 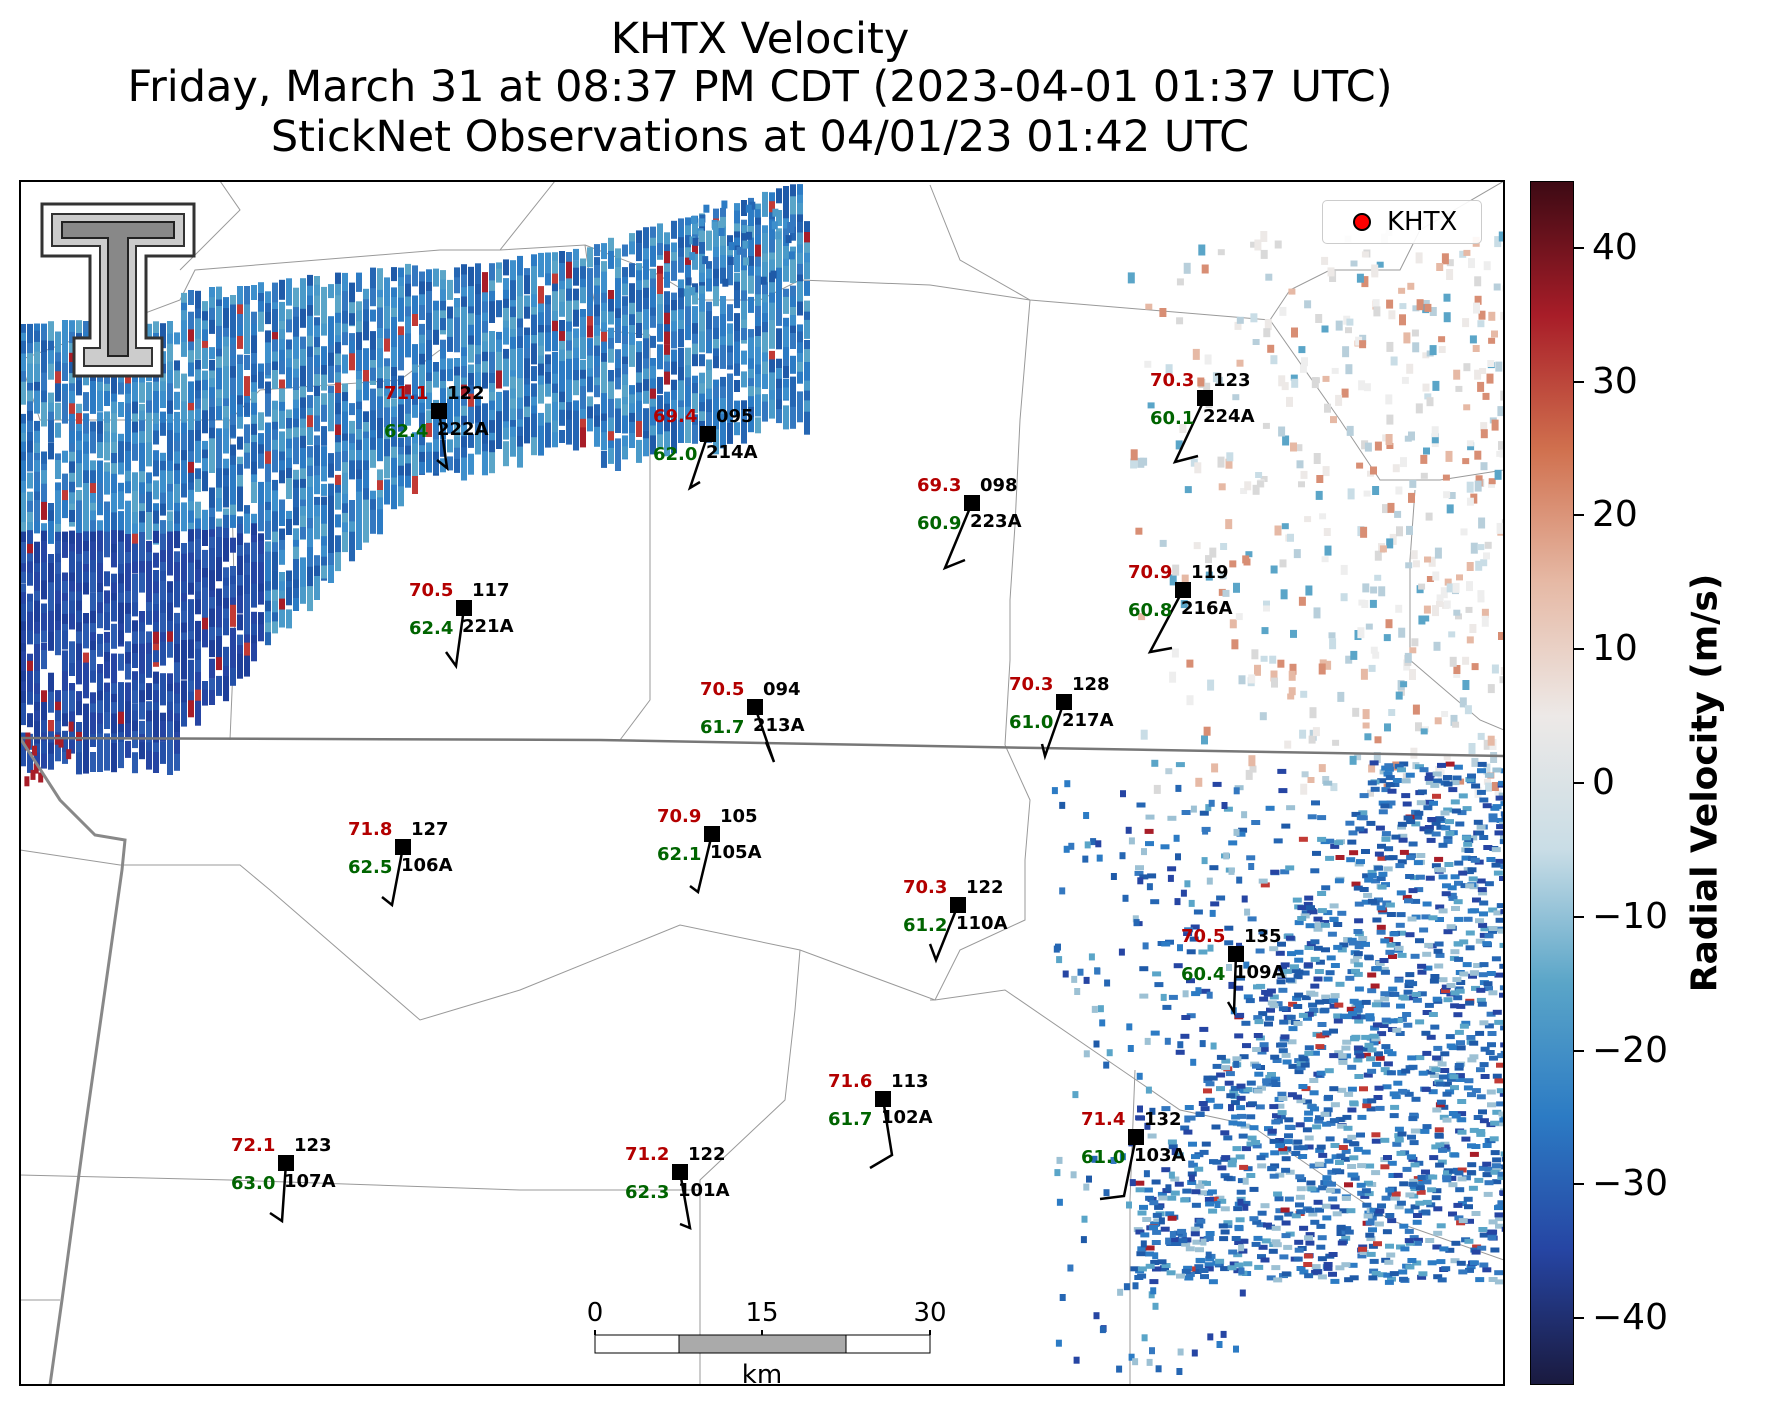 What do you see at coordinates (679, 854) in the screenshot?
I see `station-dewpoint: 62.1` at bounding box center [679, 854].